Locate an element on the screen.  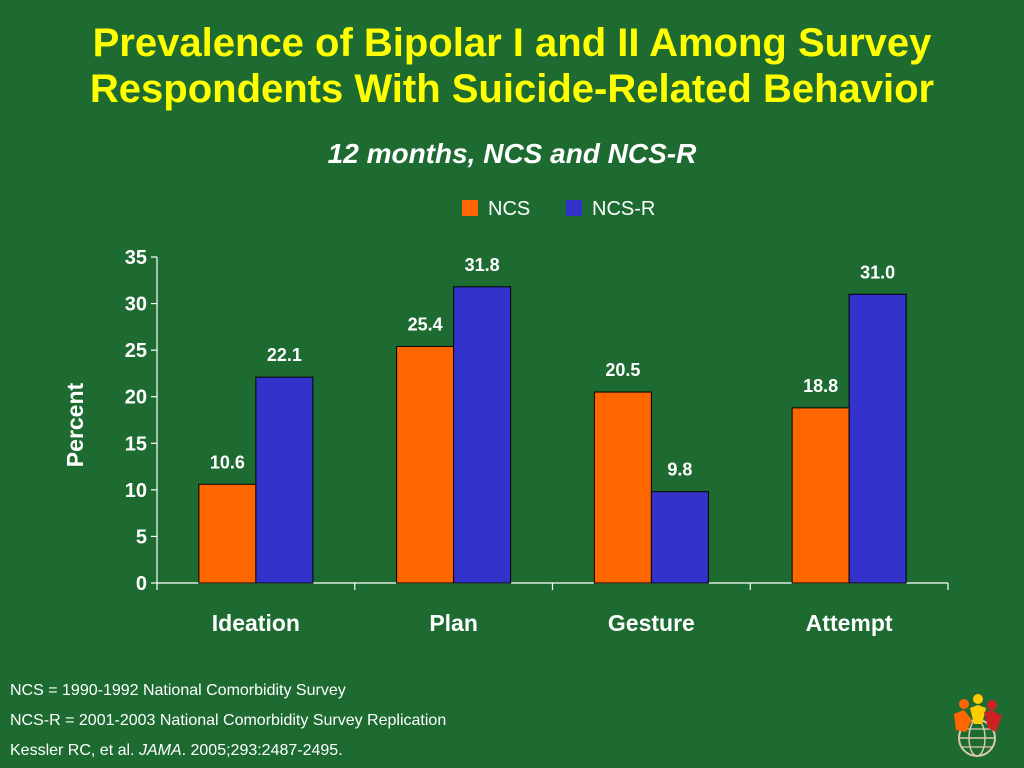
citation-details: . 2005;293:2487-2495. is located at coordinates (262, 750).